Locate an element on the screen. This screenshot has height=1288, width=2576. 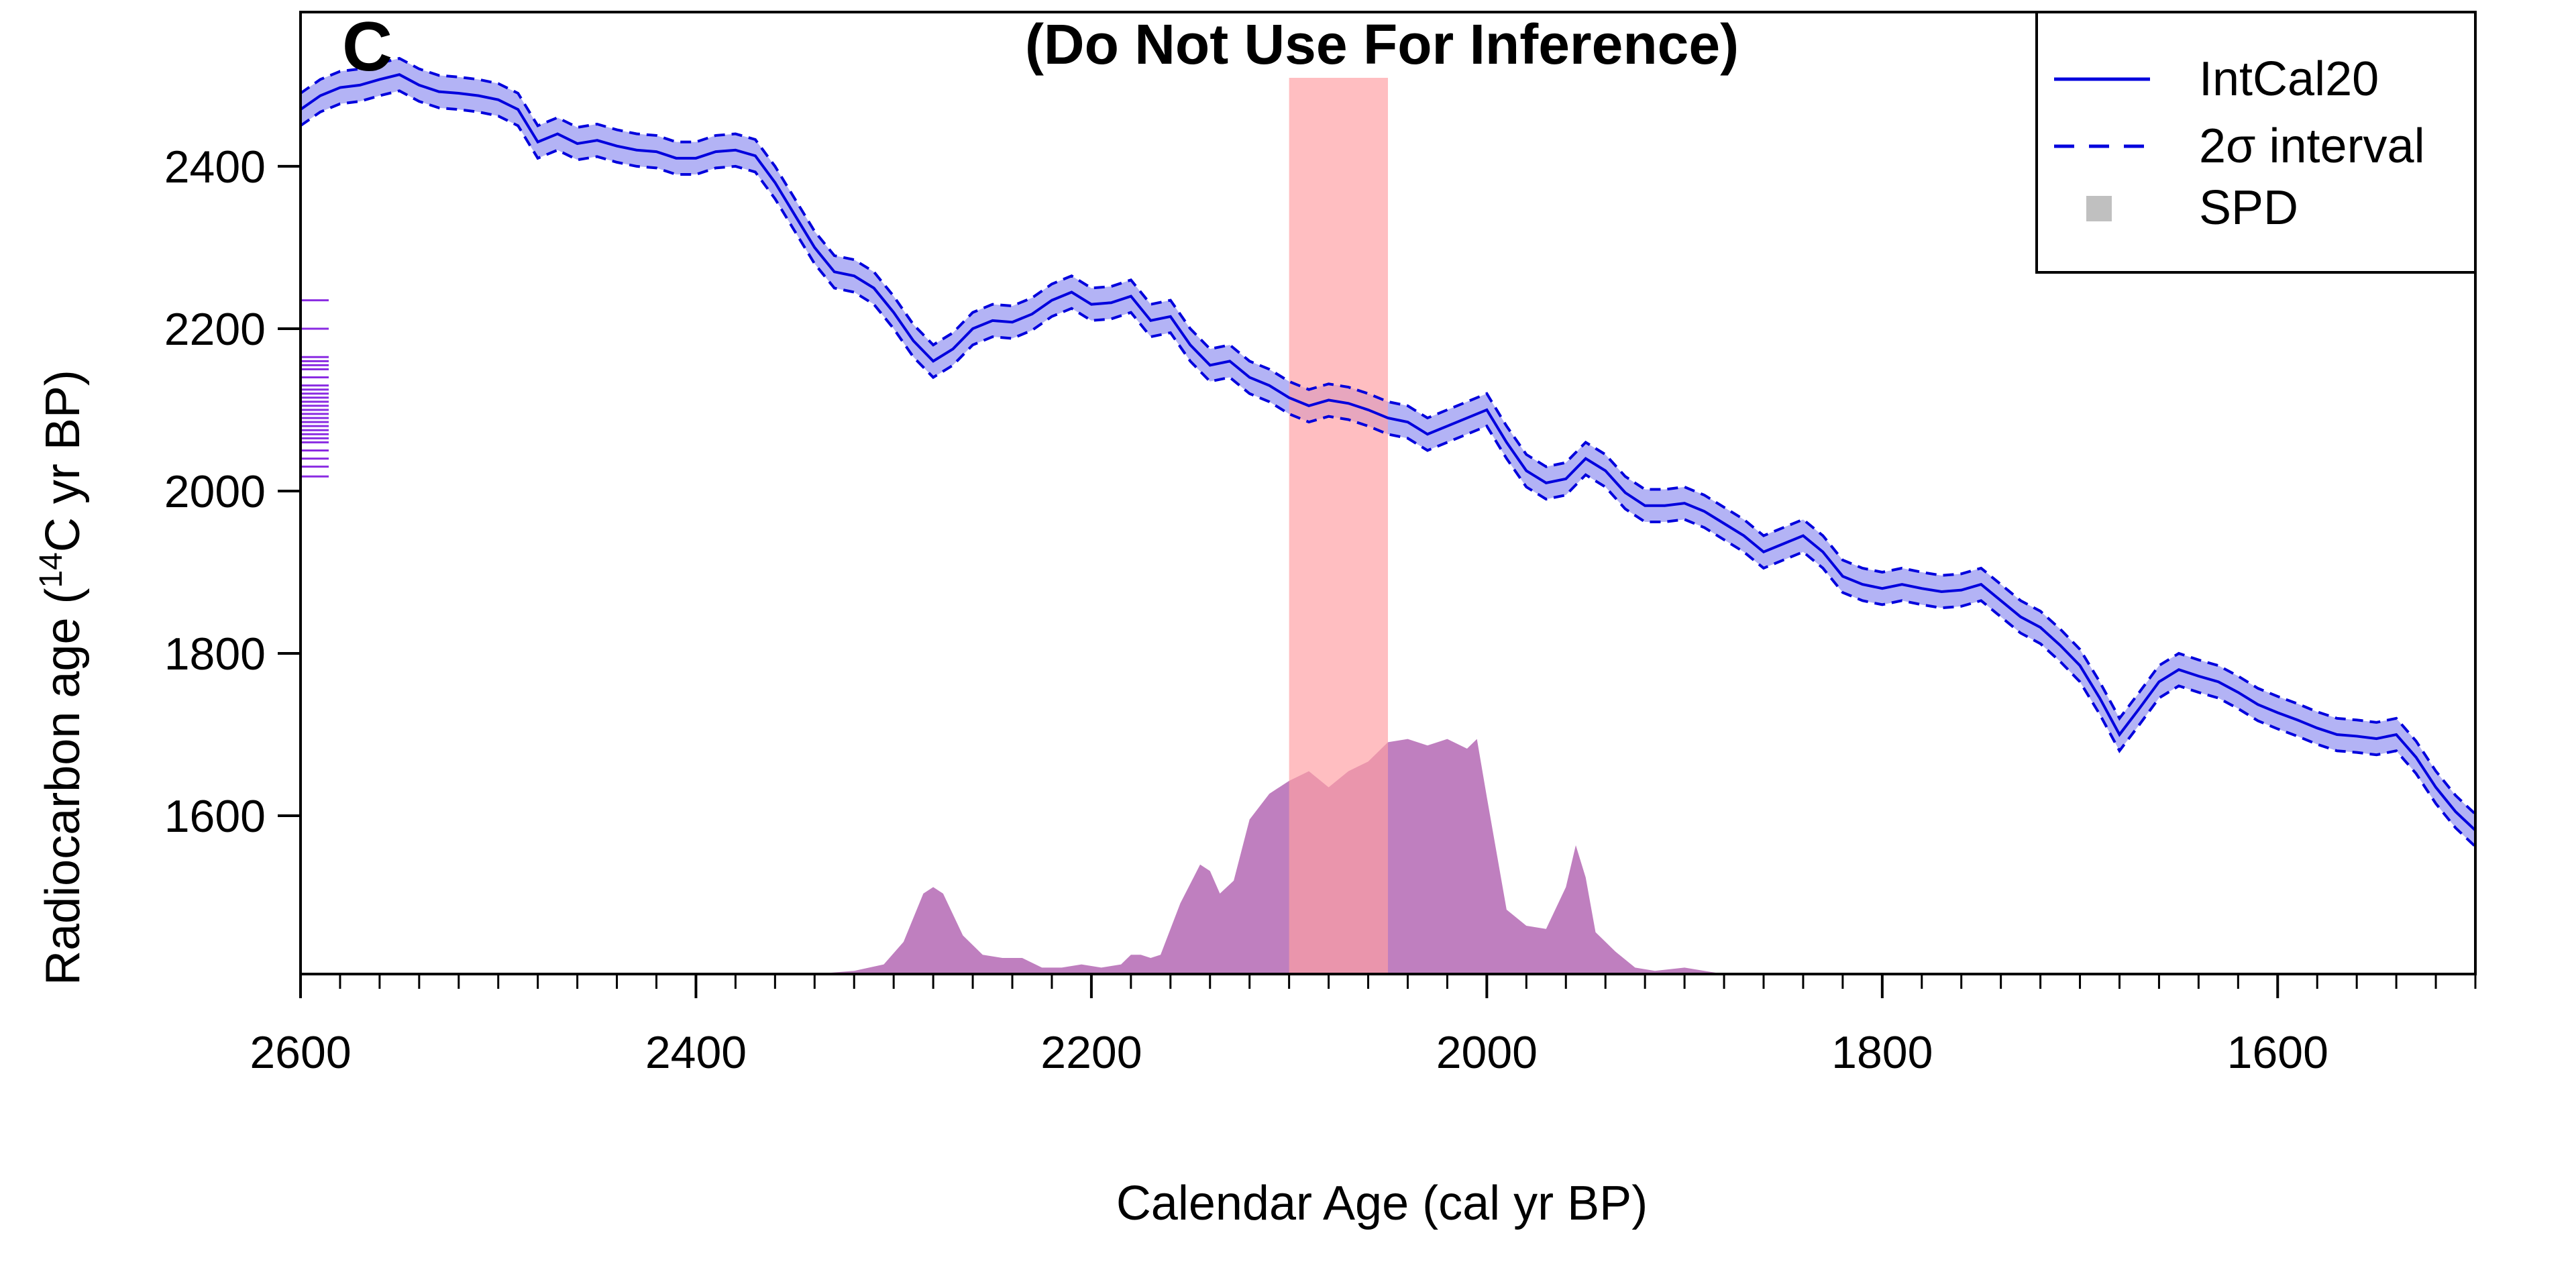
y-axis-title-superscript: 14 is located at coordinates (51, 570).